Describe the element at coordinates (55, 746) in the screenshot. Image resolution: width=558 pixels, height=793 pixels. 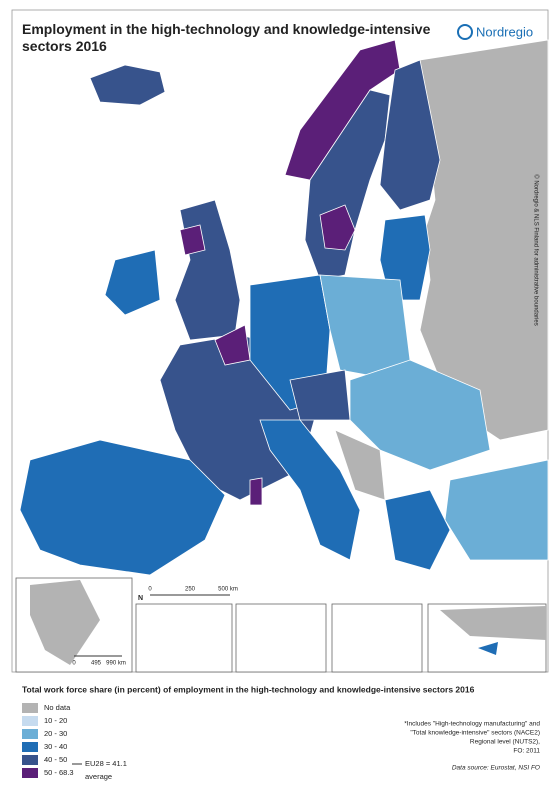
I see `legend-label: 30 - 40` at that location.